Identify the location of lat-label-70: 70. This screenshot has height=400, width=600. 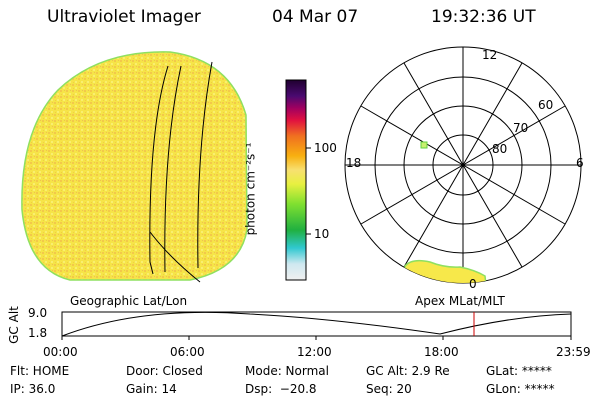
(521, 128).